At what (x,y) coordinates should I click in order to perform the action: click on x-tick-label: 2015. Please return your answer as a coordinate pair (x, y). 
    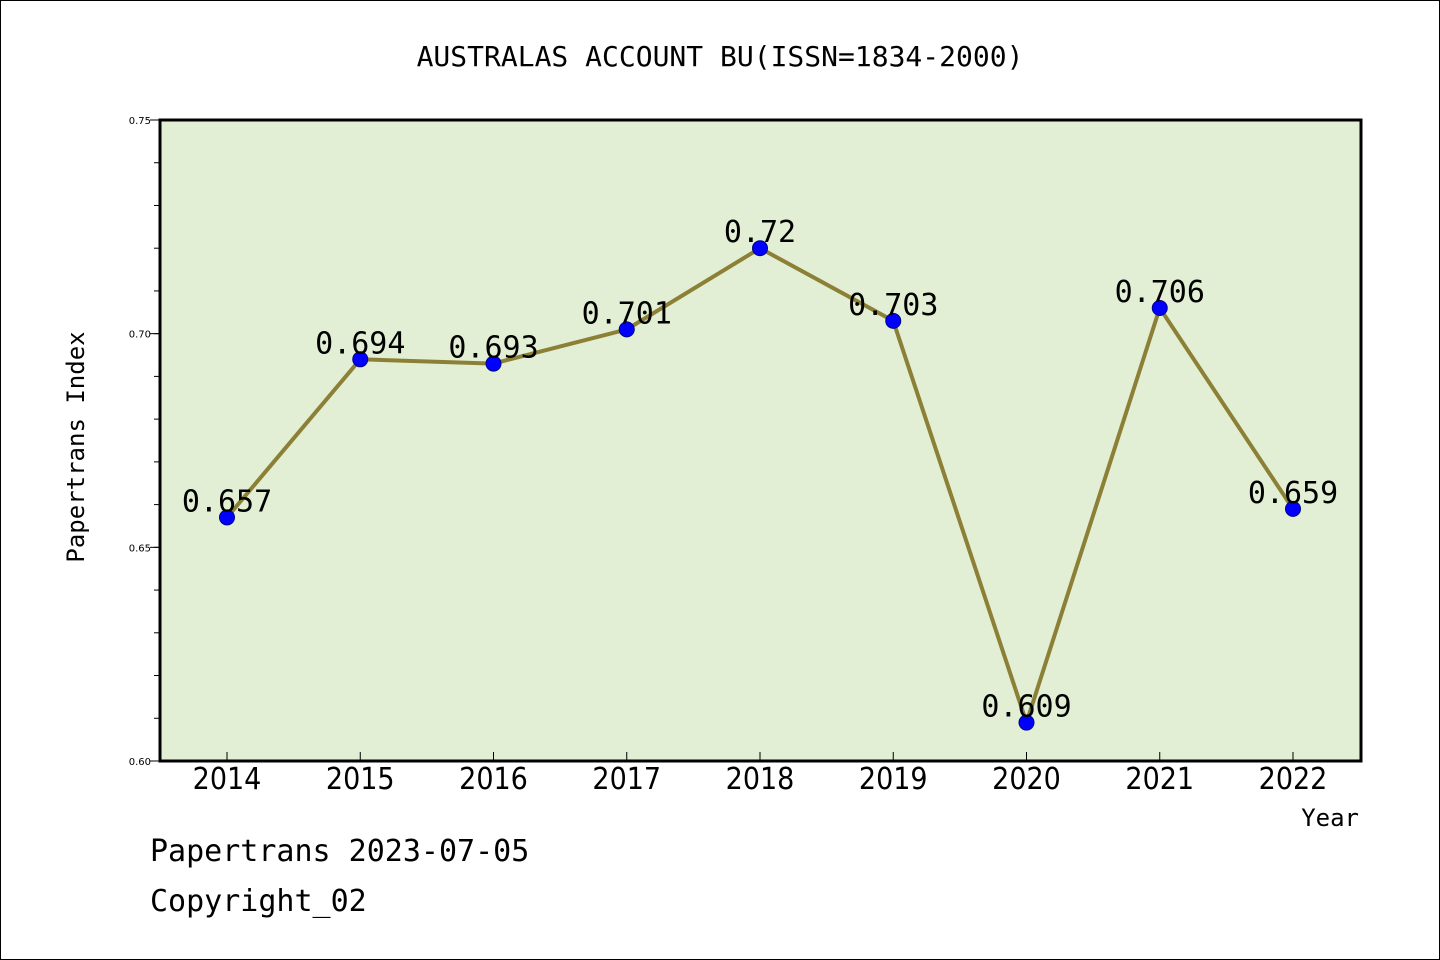
    Looking at the image, I should click on (360, 779).